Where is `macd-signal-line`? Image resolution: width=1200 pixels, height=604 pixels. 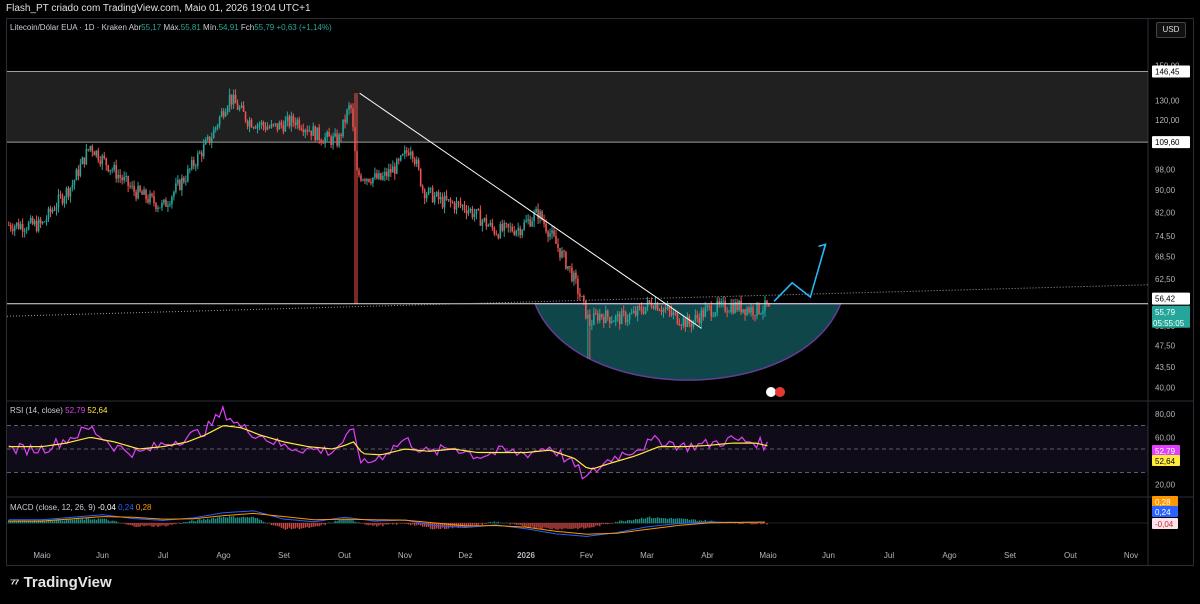
macd-signal-line is located at coordinates (386, 523).